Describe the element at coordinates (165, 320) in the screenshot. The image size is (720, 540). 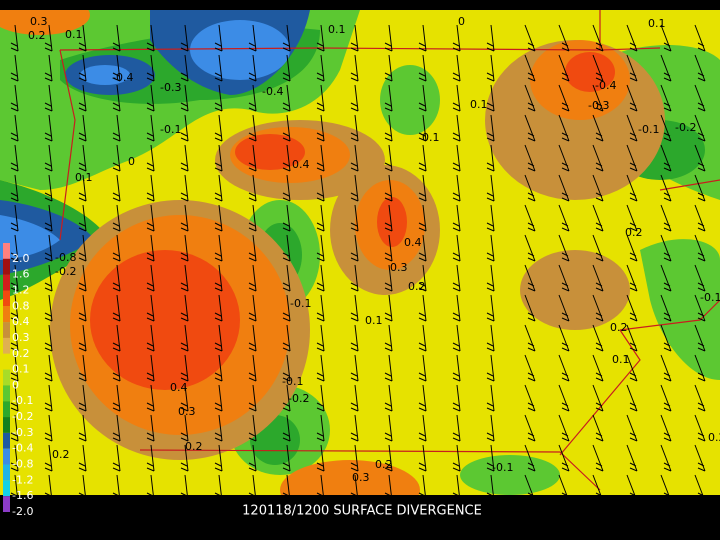
I see `field-red` at that location.